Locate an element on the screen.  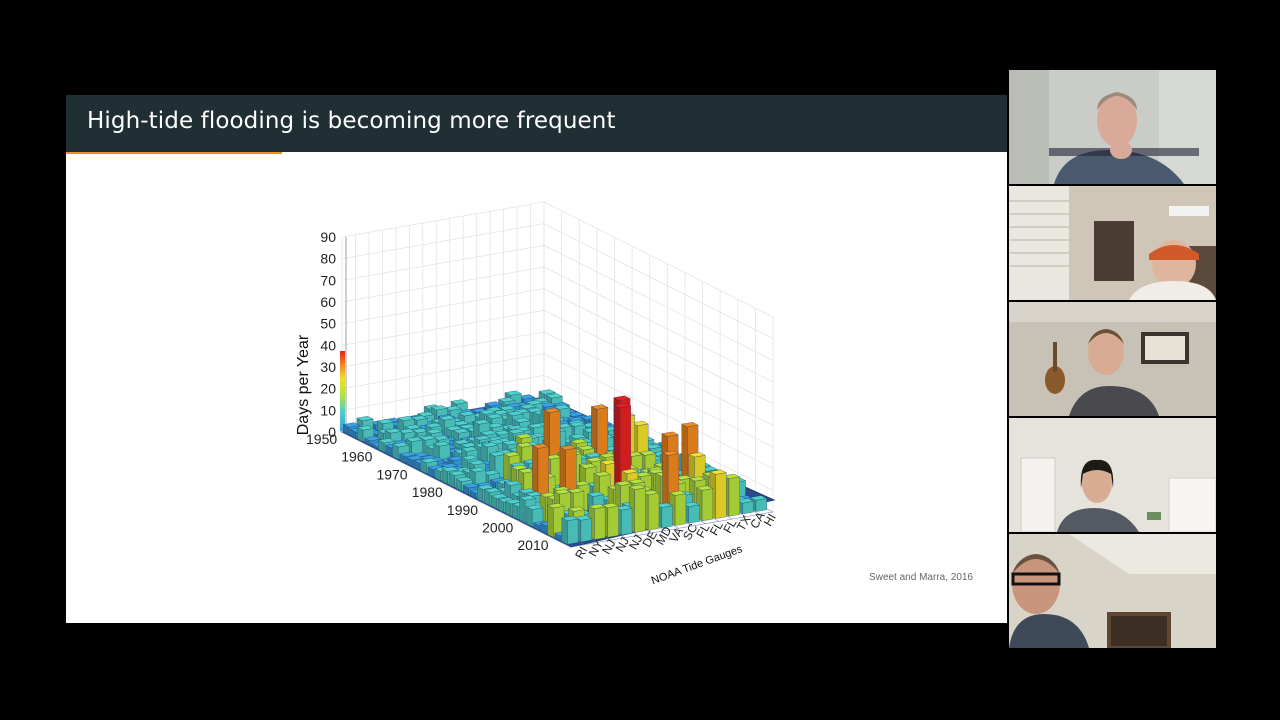
z-tick-label: 50 is located at coordinates (328, 324).